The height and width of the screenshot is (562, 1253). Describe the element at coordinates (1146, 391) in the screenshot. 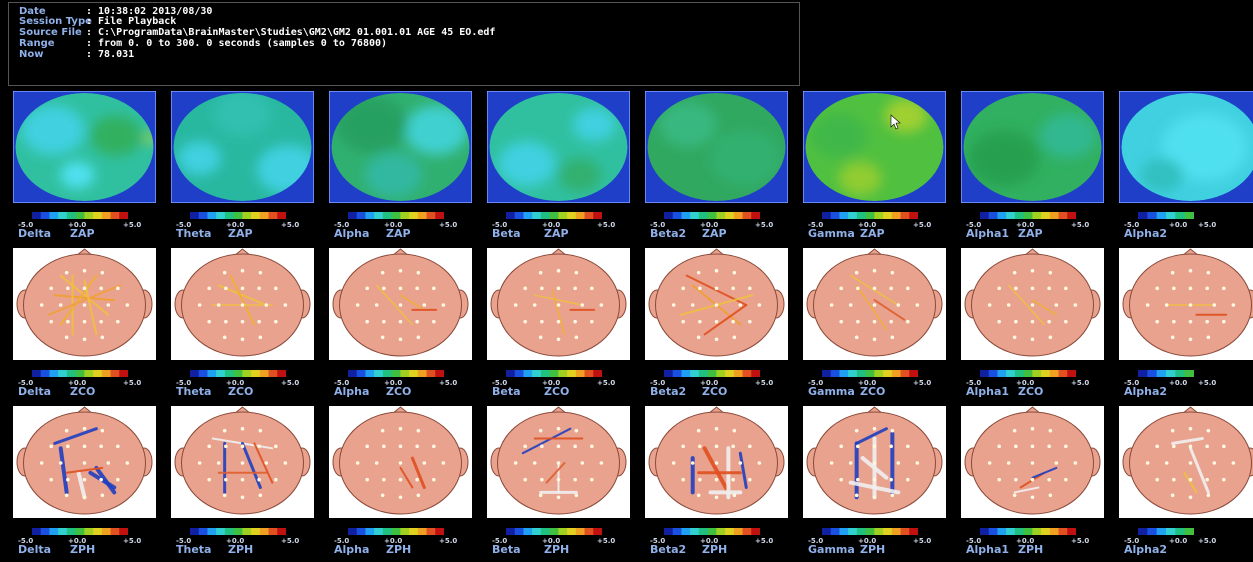

I see `band-label: Alpha2` at that location.